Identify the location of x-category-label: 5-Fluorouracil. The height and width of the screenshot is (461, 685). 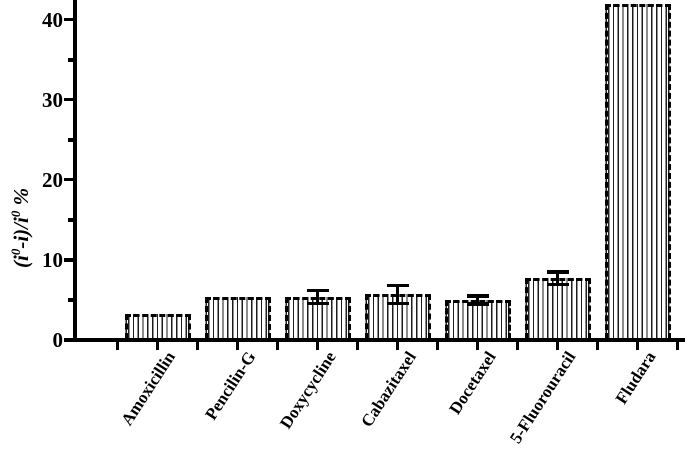
(543, 397).